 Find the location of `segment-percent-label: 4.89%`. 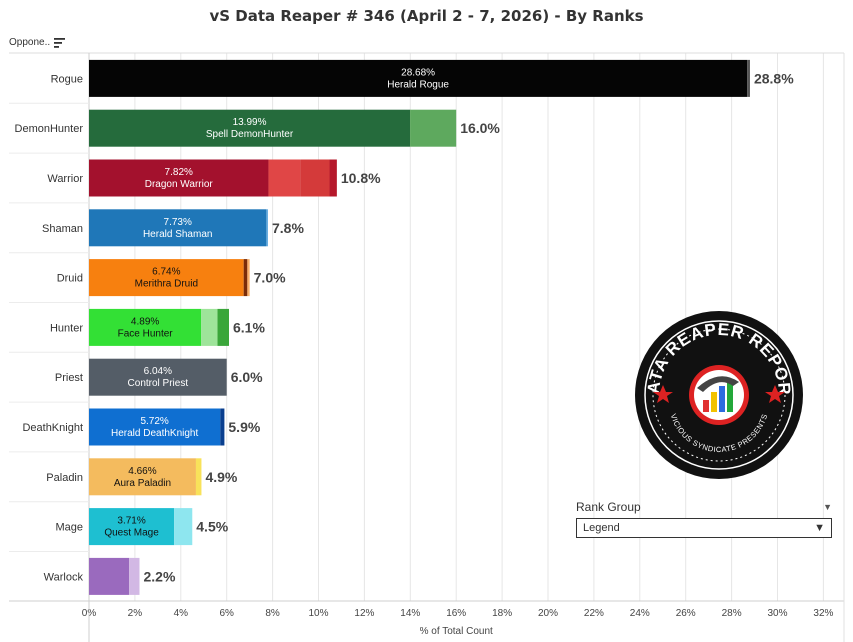

segment-percent-label: 4.89% is located at coordinates (145, 321).